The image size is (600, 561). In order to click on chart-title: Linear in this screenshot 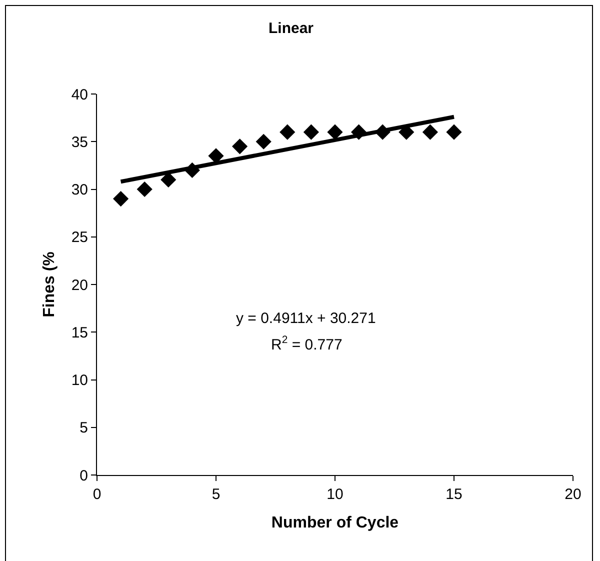, I will do `click(291, 28)`.